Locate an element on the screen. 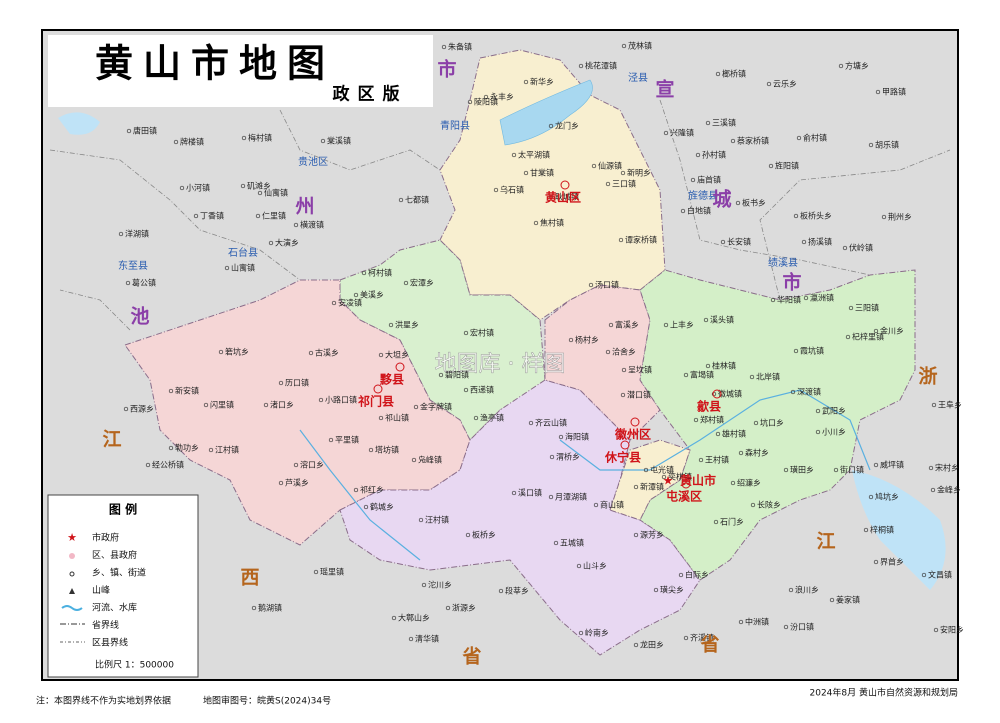 The width and height of the screenshot is (1000, 723). town-label: 汪村镇 is located at coordinates (437, 520).